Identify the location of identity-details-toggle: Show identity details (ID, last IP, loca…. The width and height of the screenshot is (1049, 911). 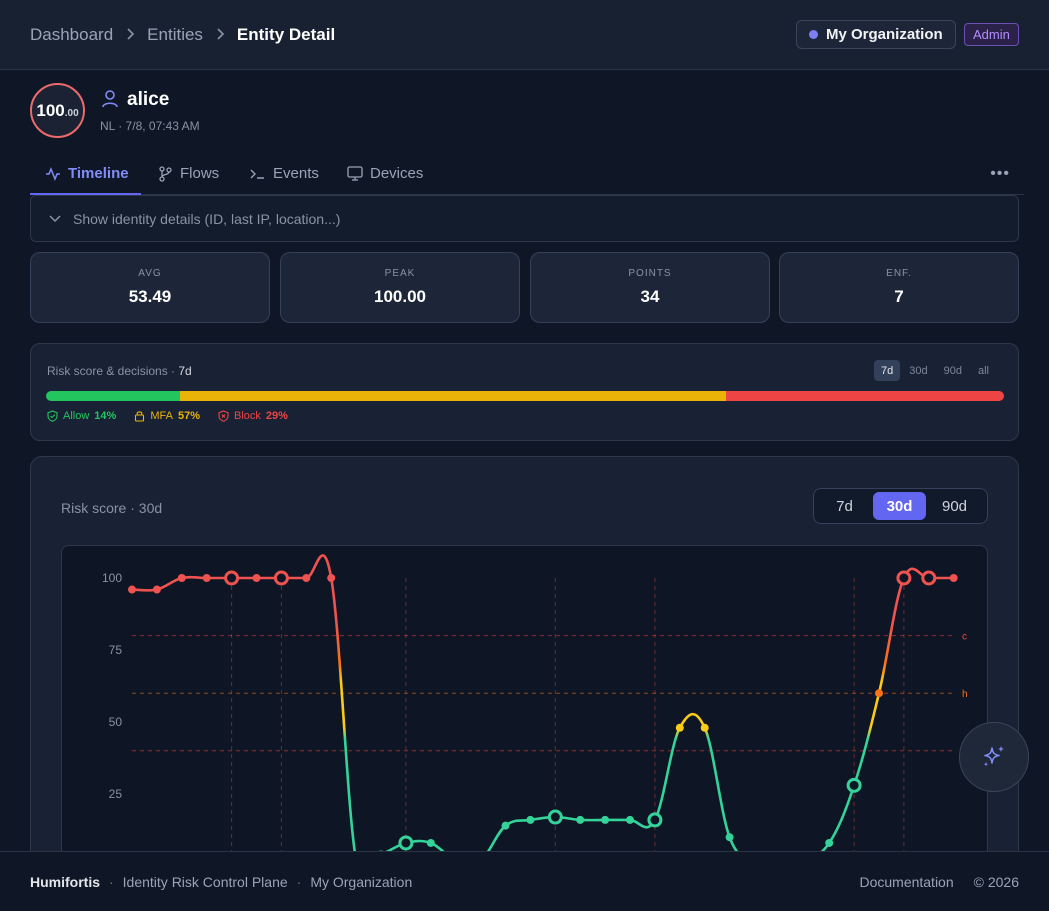
(524, 218).